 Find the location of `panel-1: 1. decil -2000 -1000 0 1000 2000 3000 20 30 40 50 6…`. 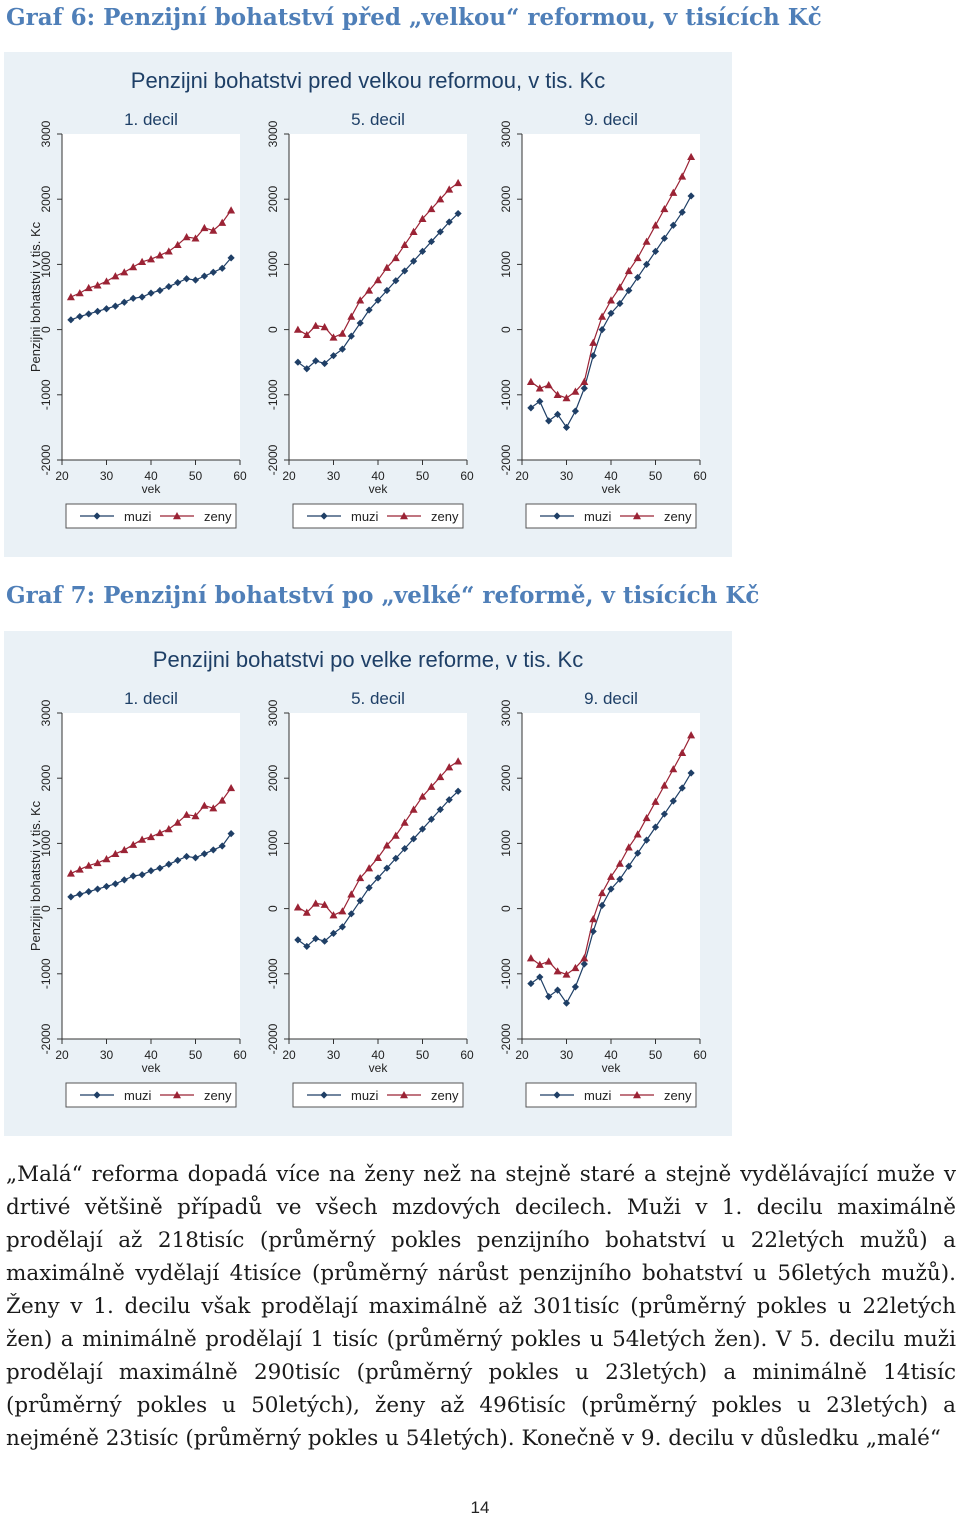

panel-1: 1. decil -2000 -1000 0 1000 2000 3000 20 30 40 50 6… is located at coordinates (143, 898).